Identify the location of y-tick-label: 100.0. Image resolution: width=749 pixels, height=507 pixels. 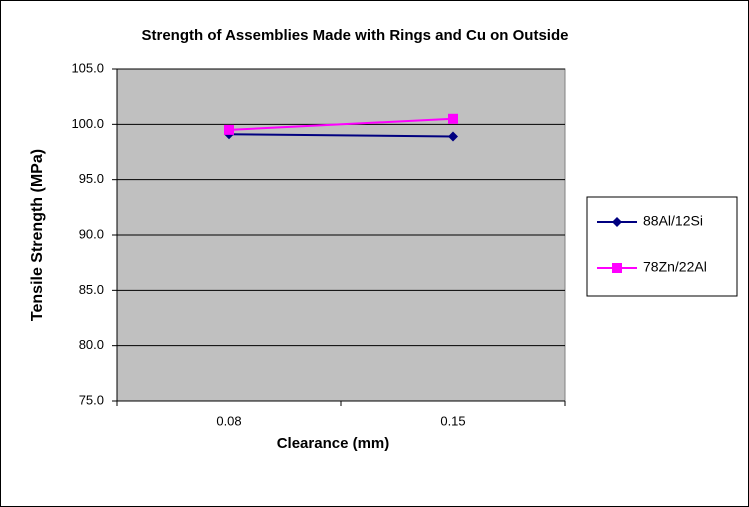
(87, 123).